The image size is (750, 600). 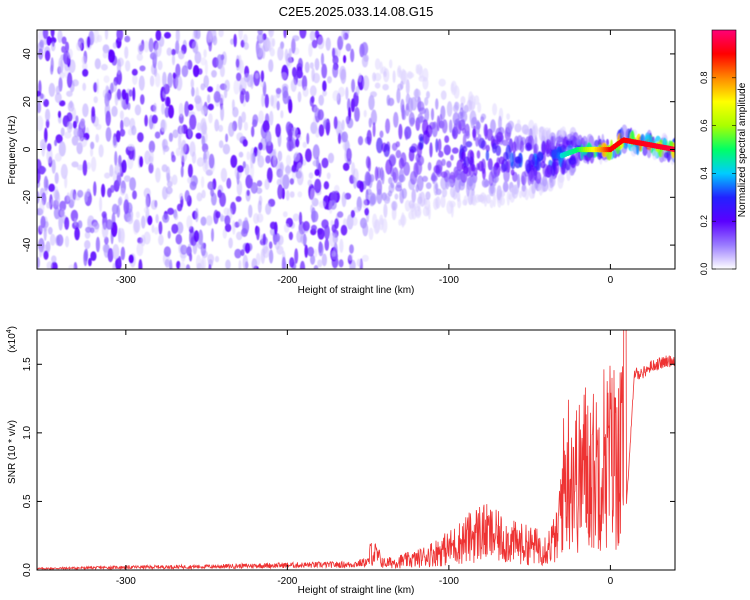 I want to click on y-tick-label: 0, so click(x=27, y=149).